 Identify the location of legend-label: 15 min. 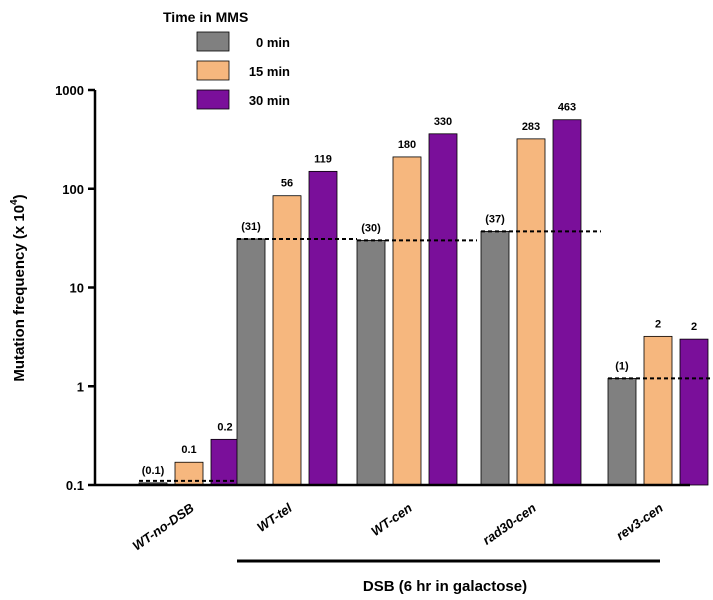
(269, 71).